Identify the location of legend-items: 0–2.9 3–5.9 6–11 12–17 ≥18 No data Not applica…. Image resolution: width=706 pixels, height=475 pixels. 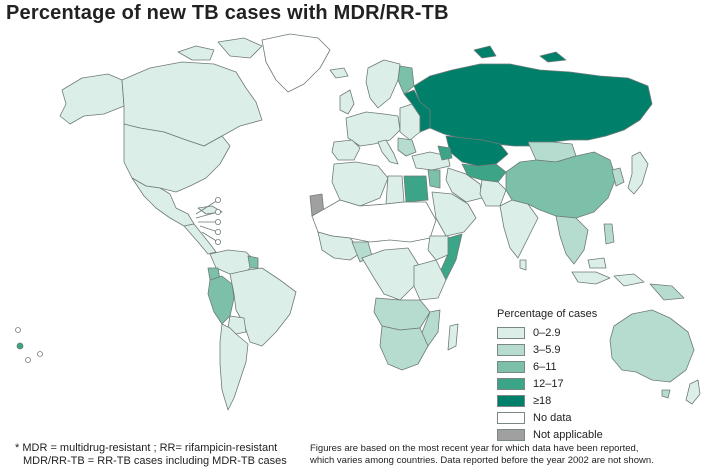
(550, 383).